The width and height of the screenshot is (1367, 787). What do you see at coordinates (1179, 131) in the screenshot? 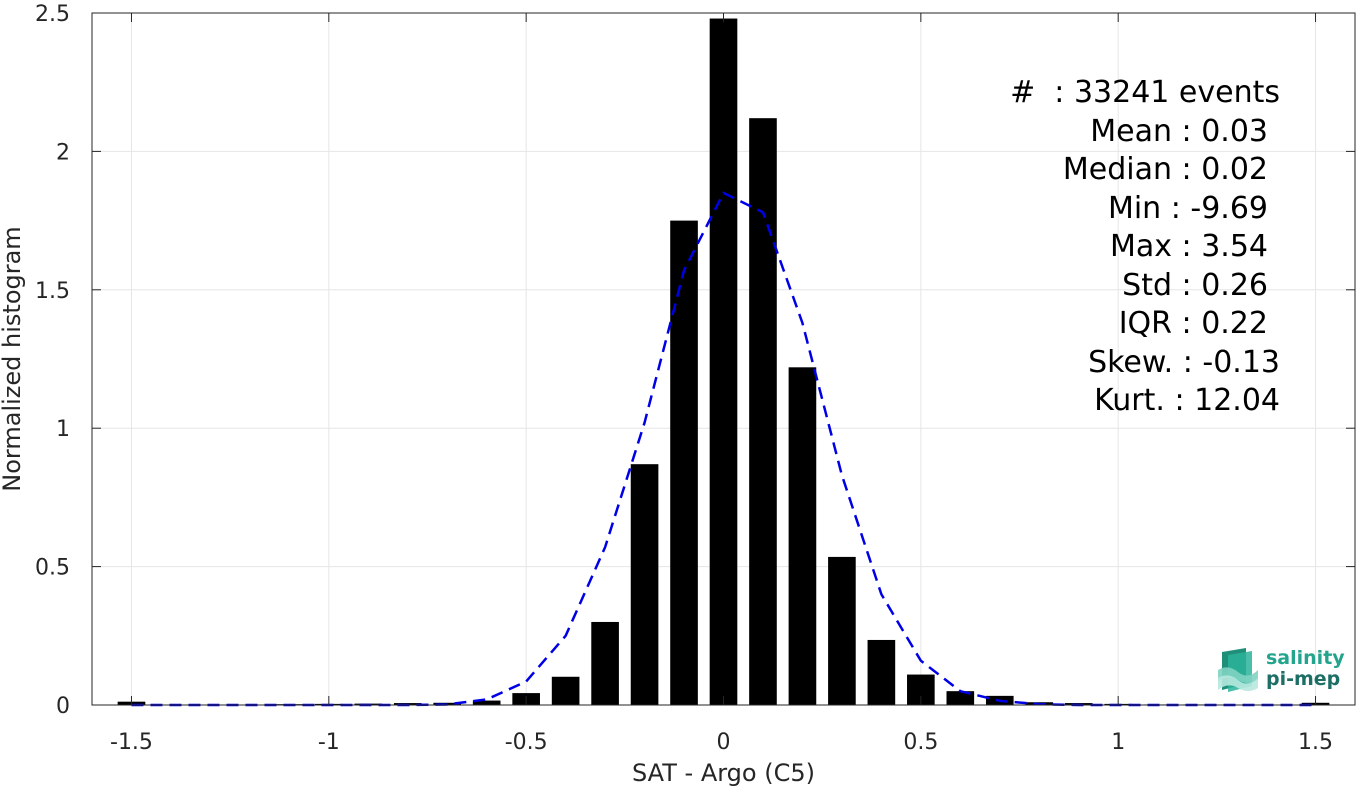
I see `stat-mean: Mean : 0.03` at bounding box center [1179, 131].